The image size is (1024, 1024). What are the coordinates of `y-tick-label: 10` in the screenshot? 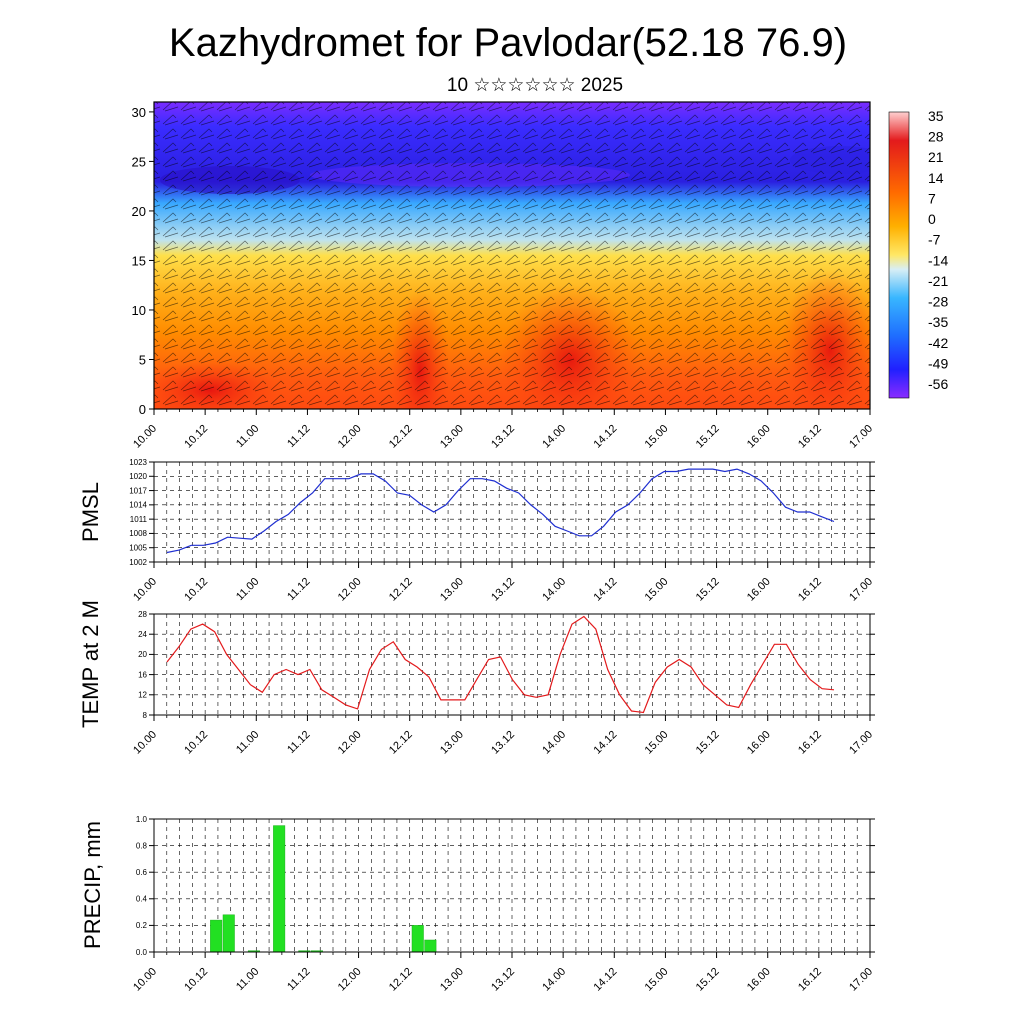 It's located at (139, 310).